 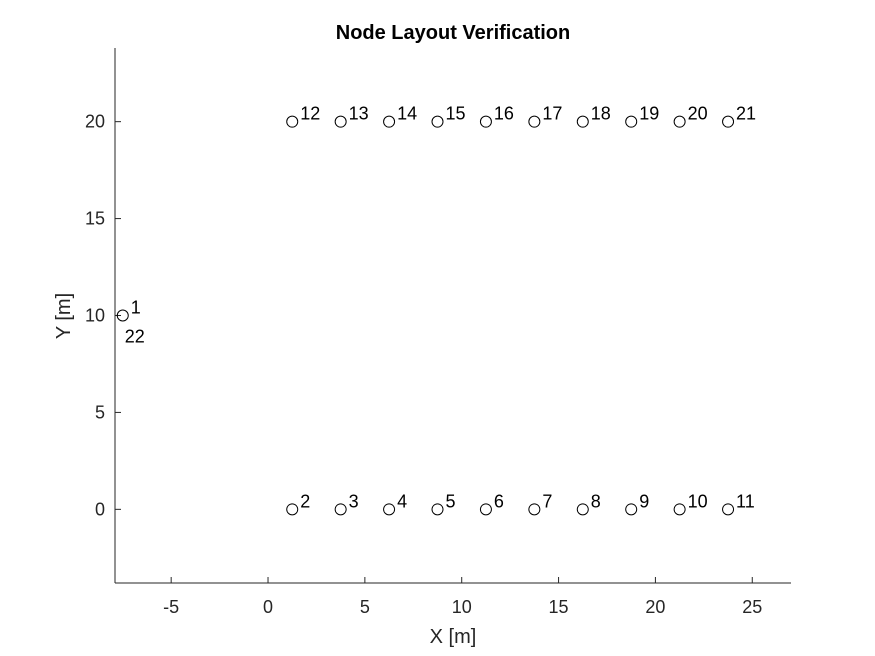 I want to click on node-label-16: 16, so click(x=504, y=114).